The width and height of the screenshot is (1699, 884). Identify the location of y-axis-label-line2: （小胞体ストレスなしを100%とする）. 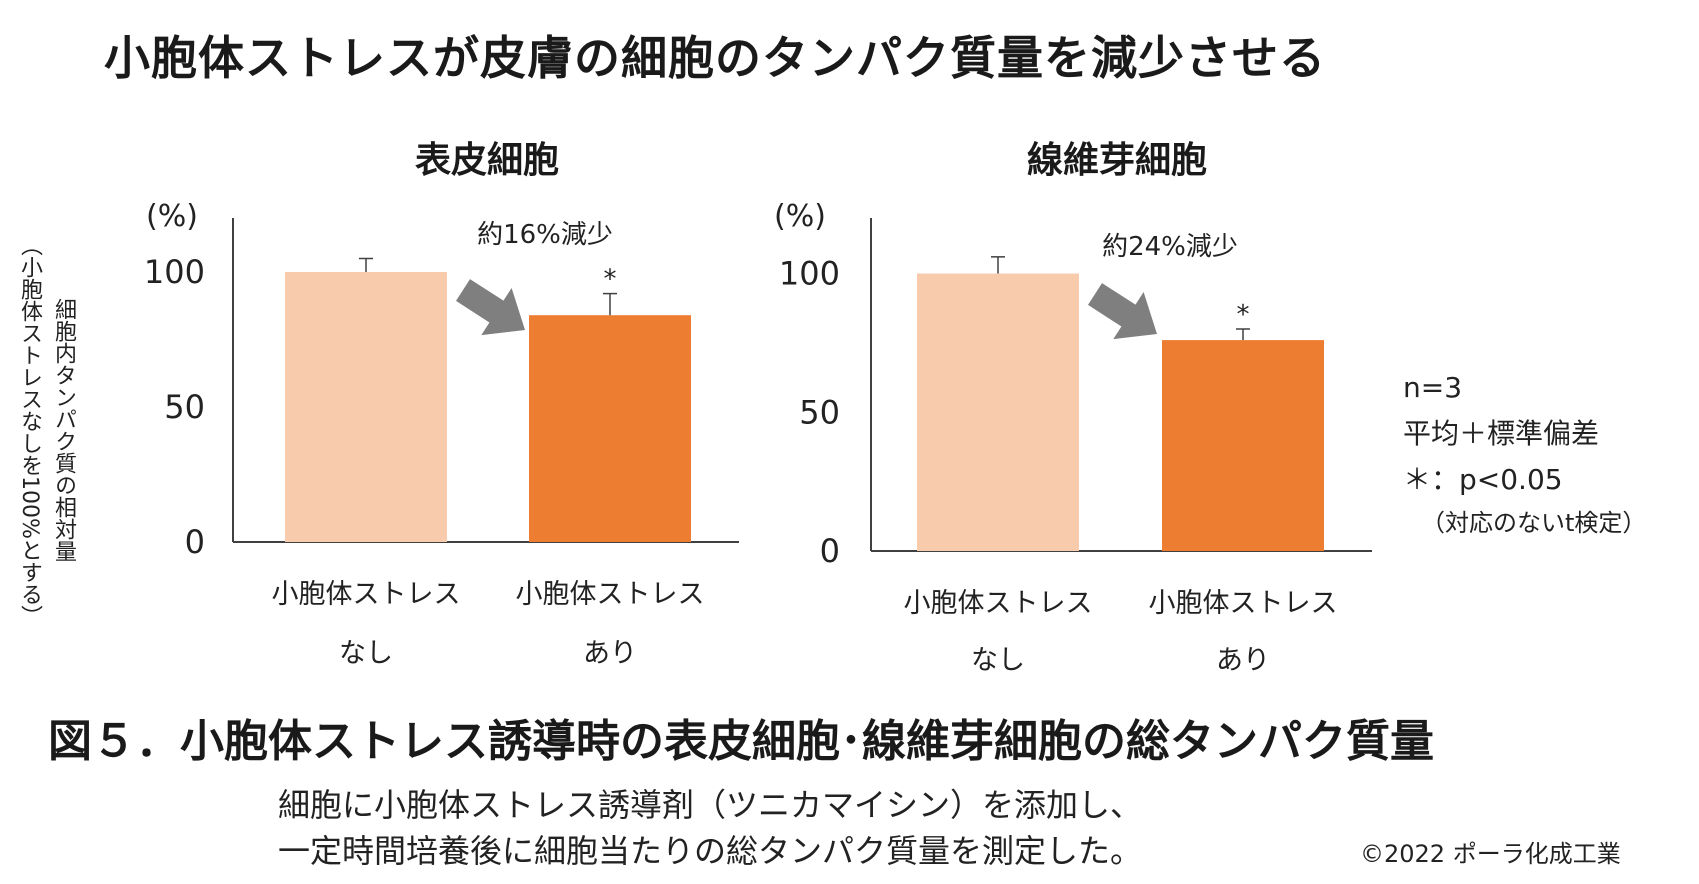
(29, 430).